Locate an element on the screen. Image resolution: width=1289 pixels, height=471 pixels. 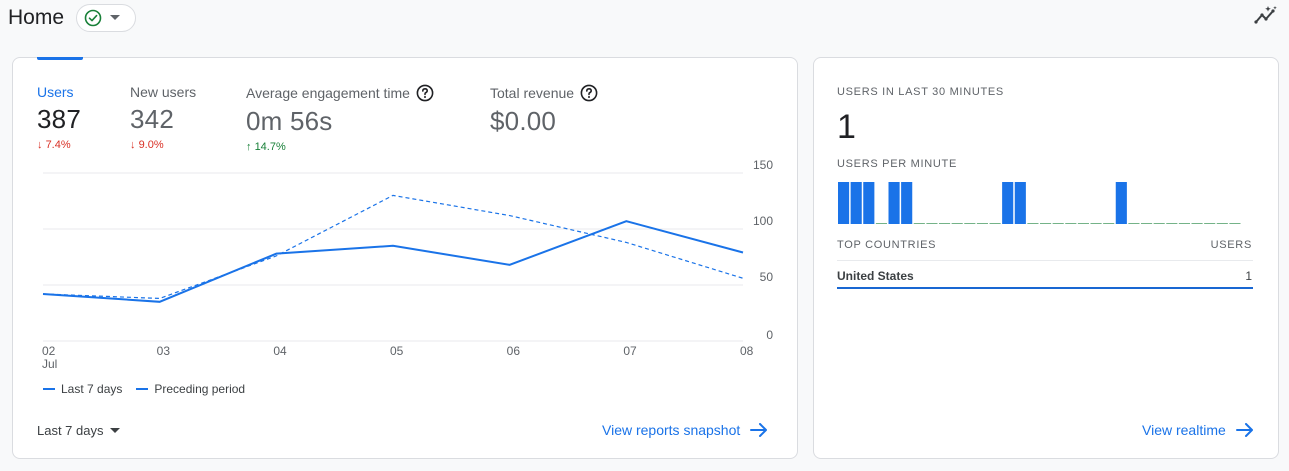
metric-total-revenue: Total revenue $0.00 is located at coordinates (544, 110).